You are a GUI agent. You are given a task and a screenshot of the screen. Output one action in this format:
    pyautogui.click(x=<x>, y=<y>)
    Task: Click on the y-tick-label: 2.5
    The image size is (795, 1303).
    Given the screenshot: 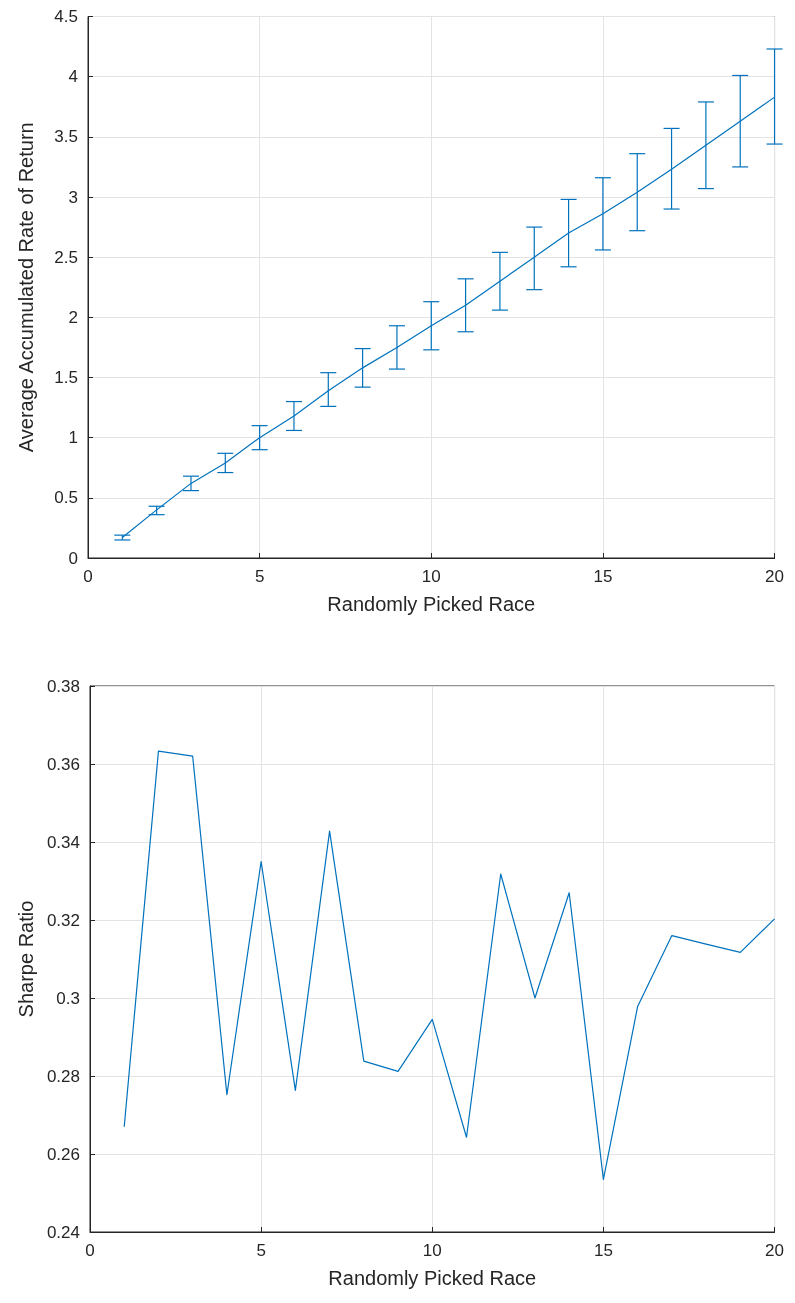 What is the action you would take?
    pyautogui.click(x=66, y=257)
    